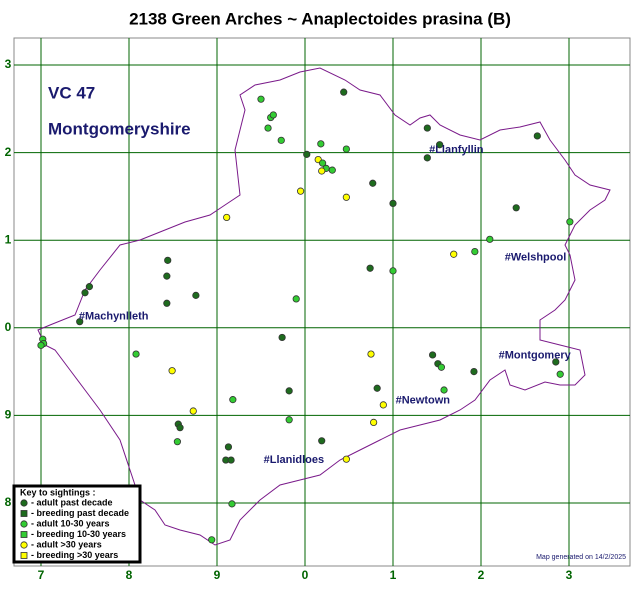 The image size is (644, 591). Describe the element at coordinates (71, 92) in the screenshot. I see `region-code: VC 47` at that location.